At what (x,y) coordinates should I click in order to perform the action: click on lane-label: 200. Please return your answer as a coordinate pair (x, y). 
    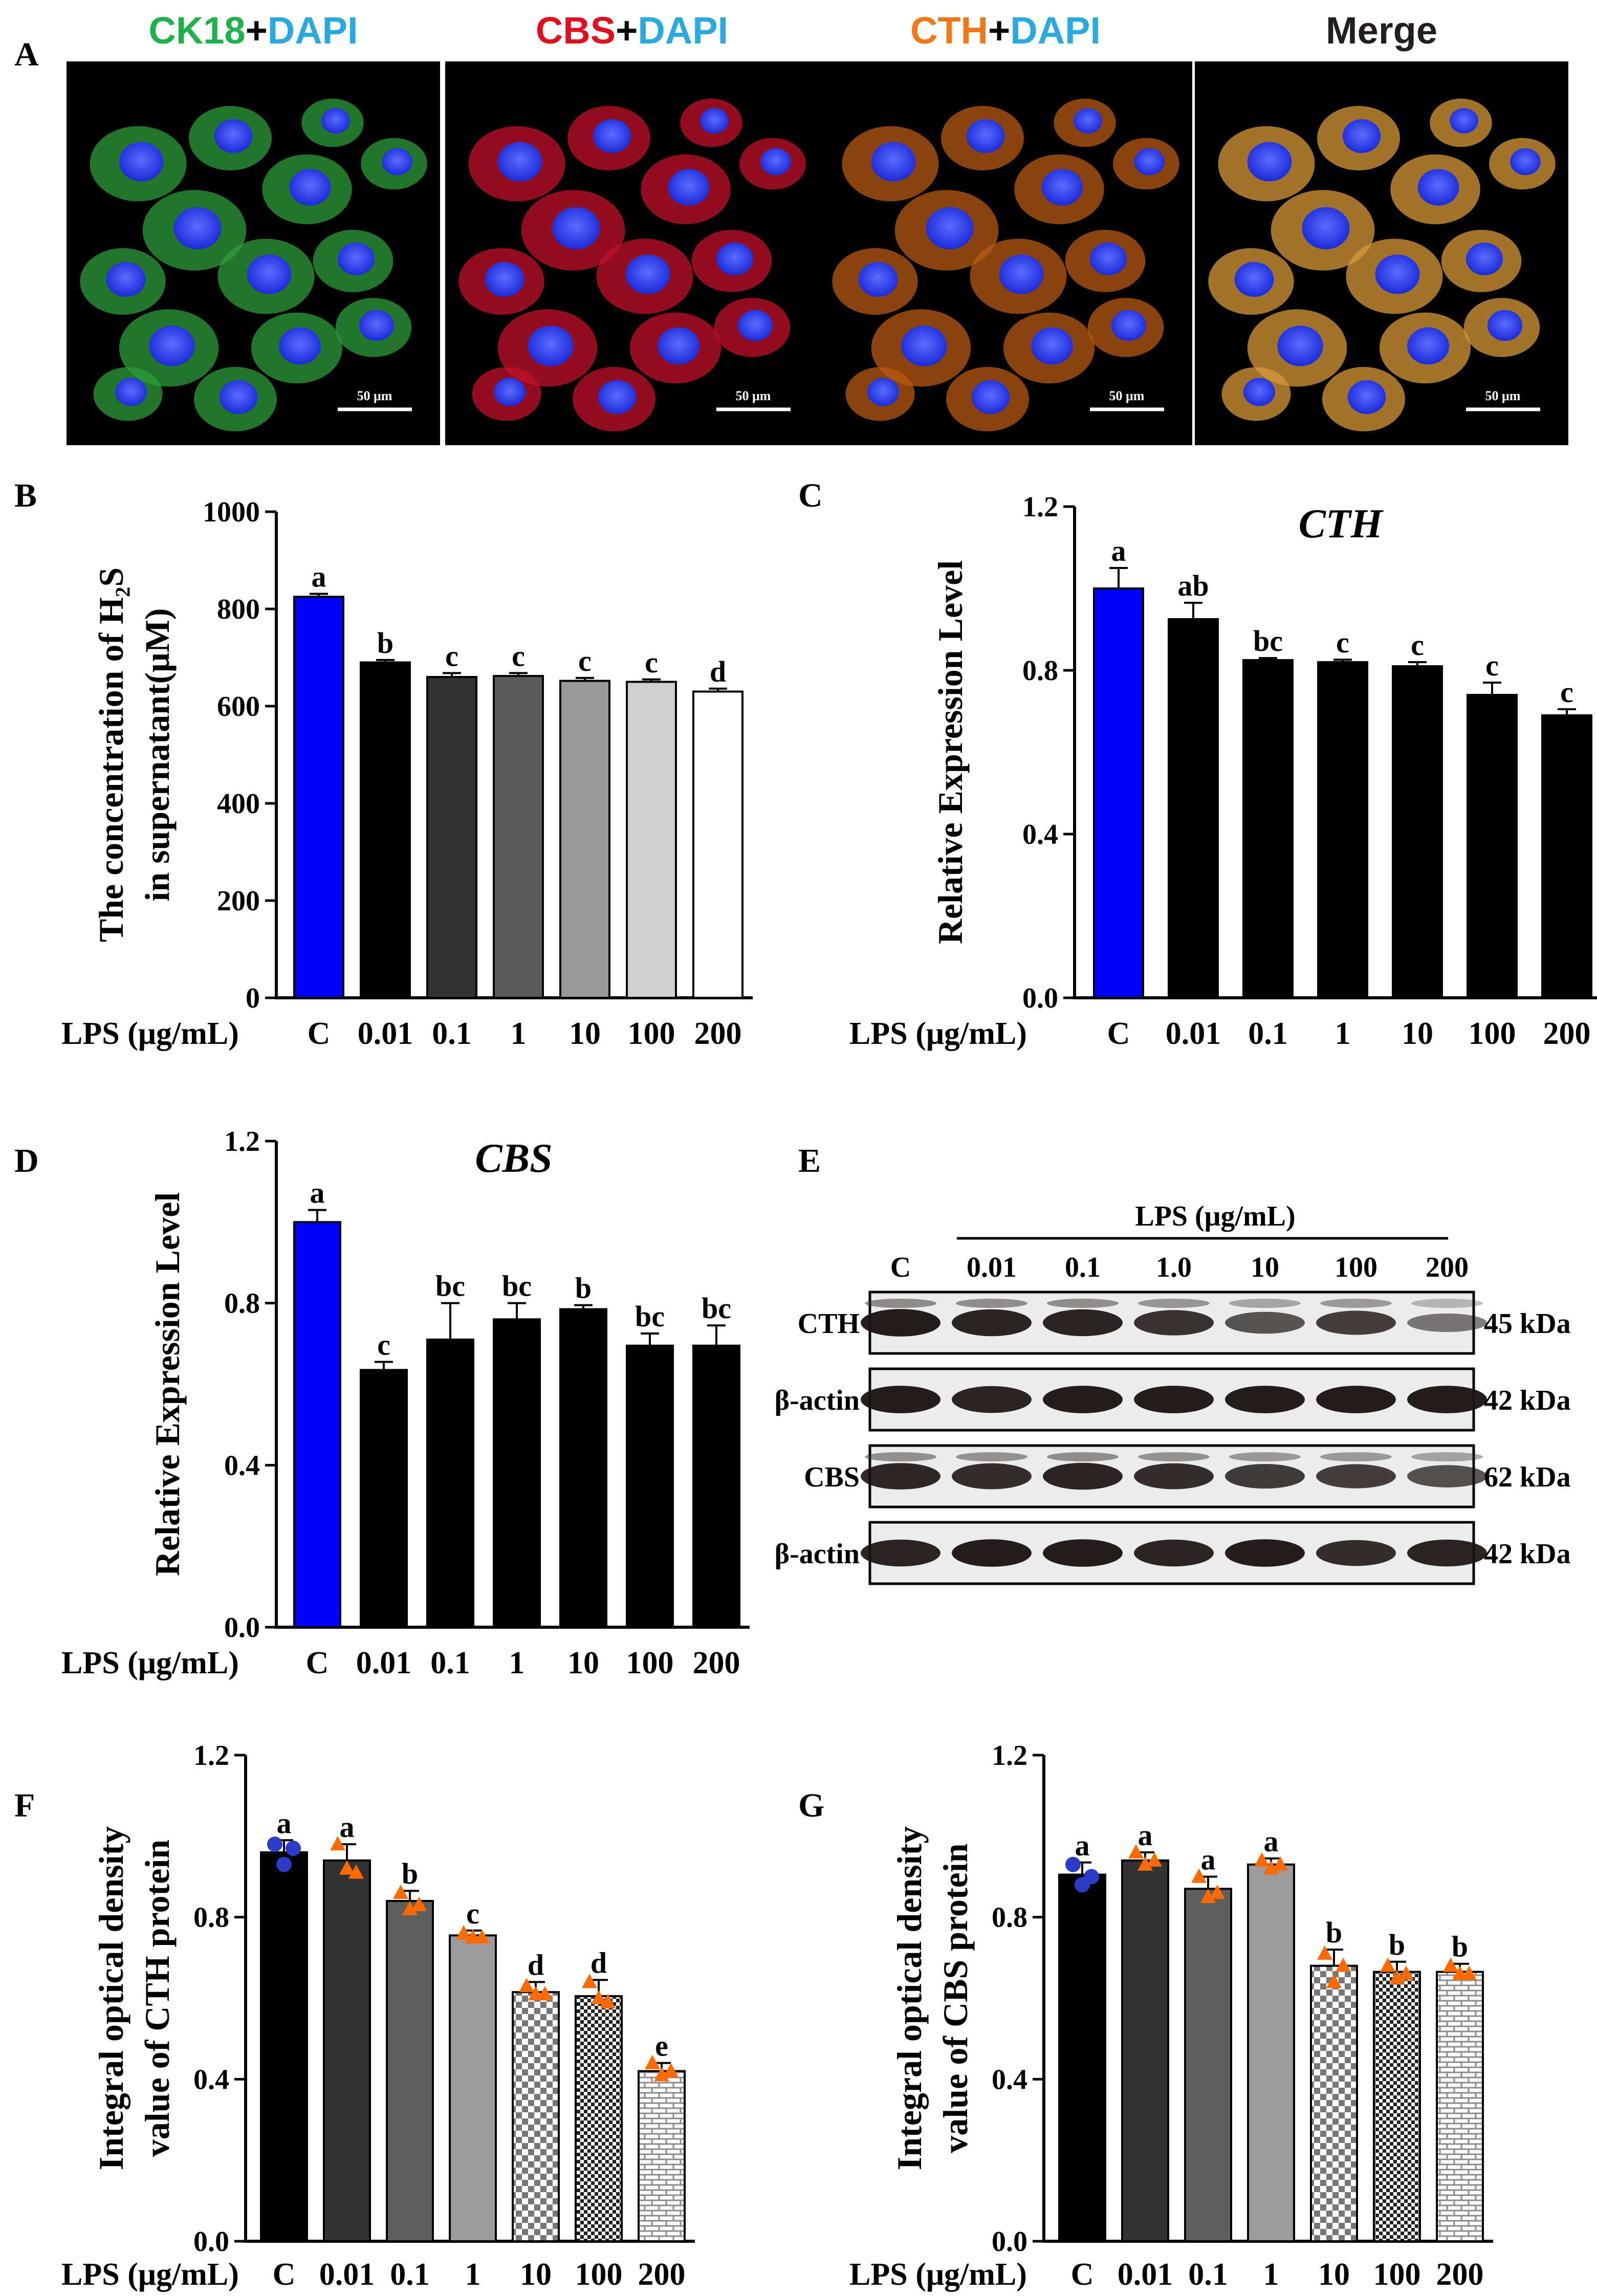
    Looking at the image, I should click on (1447, 1267).